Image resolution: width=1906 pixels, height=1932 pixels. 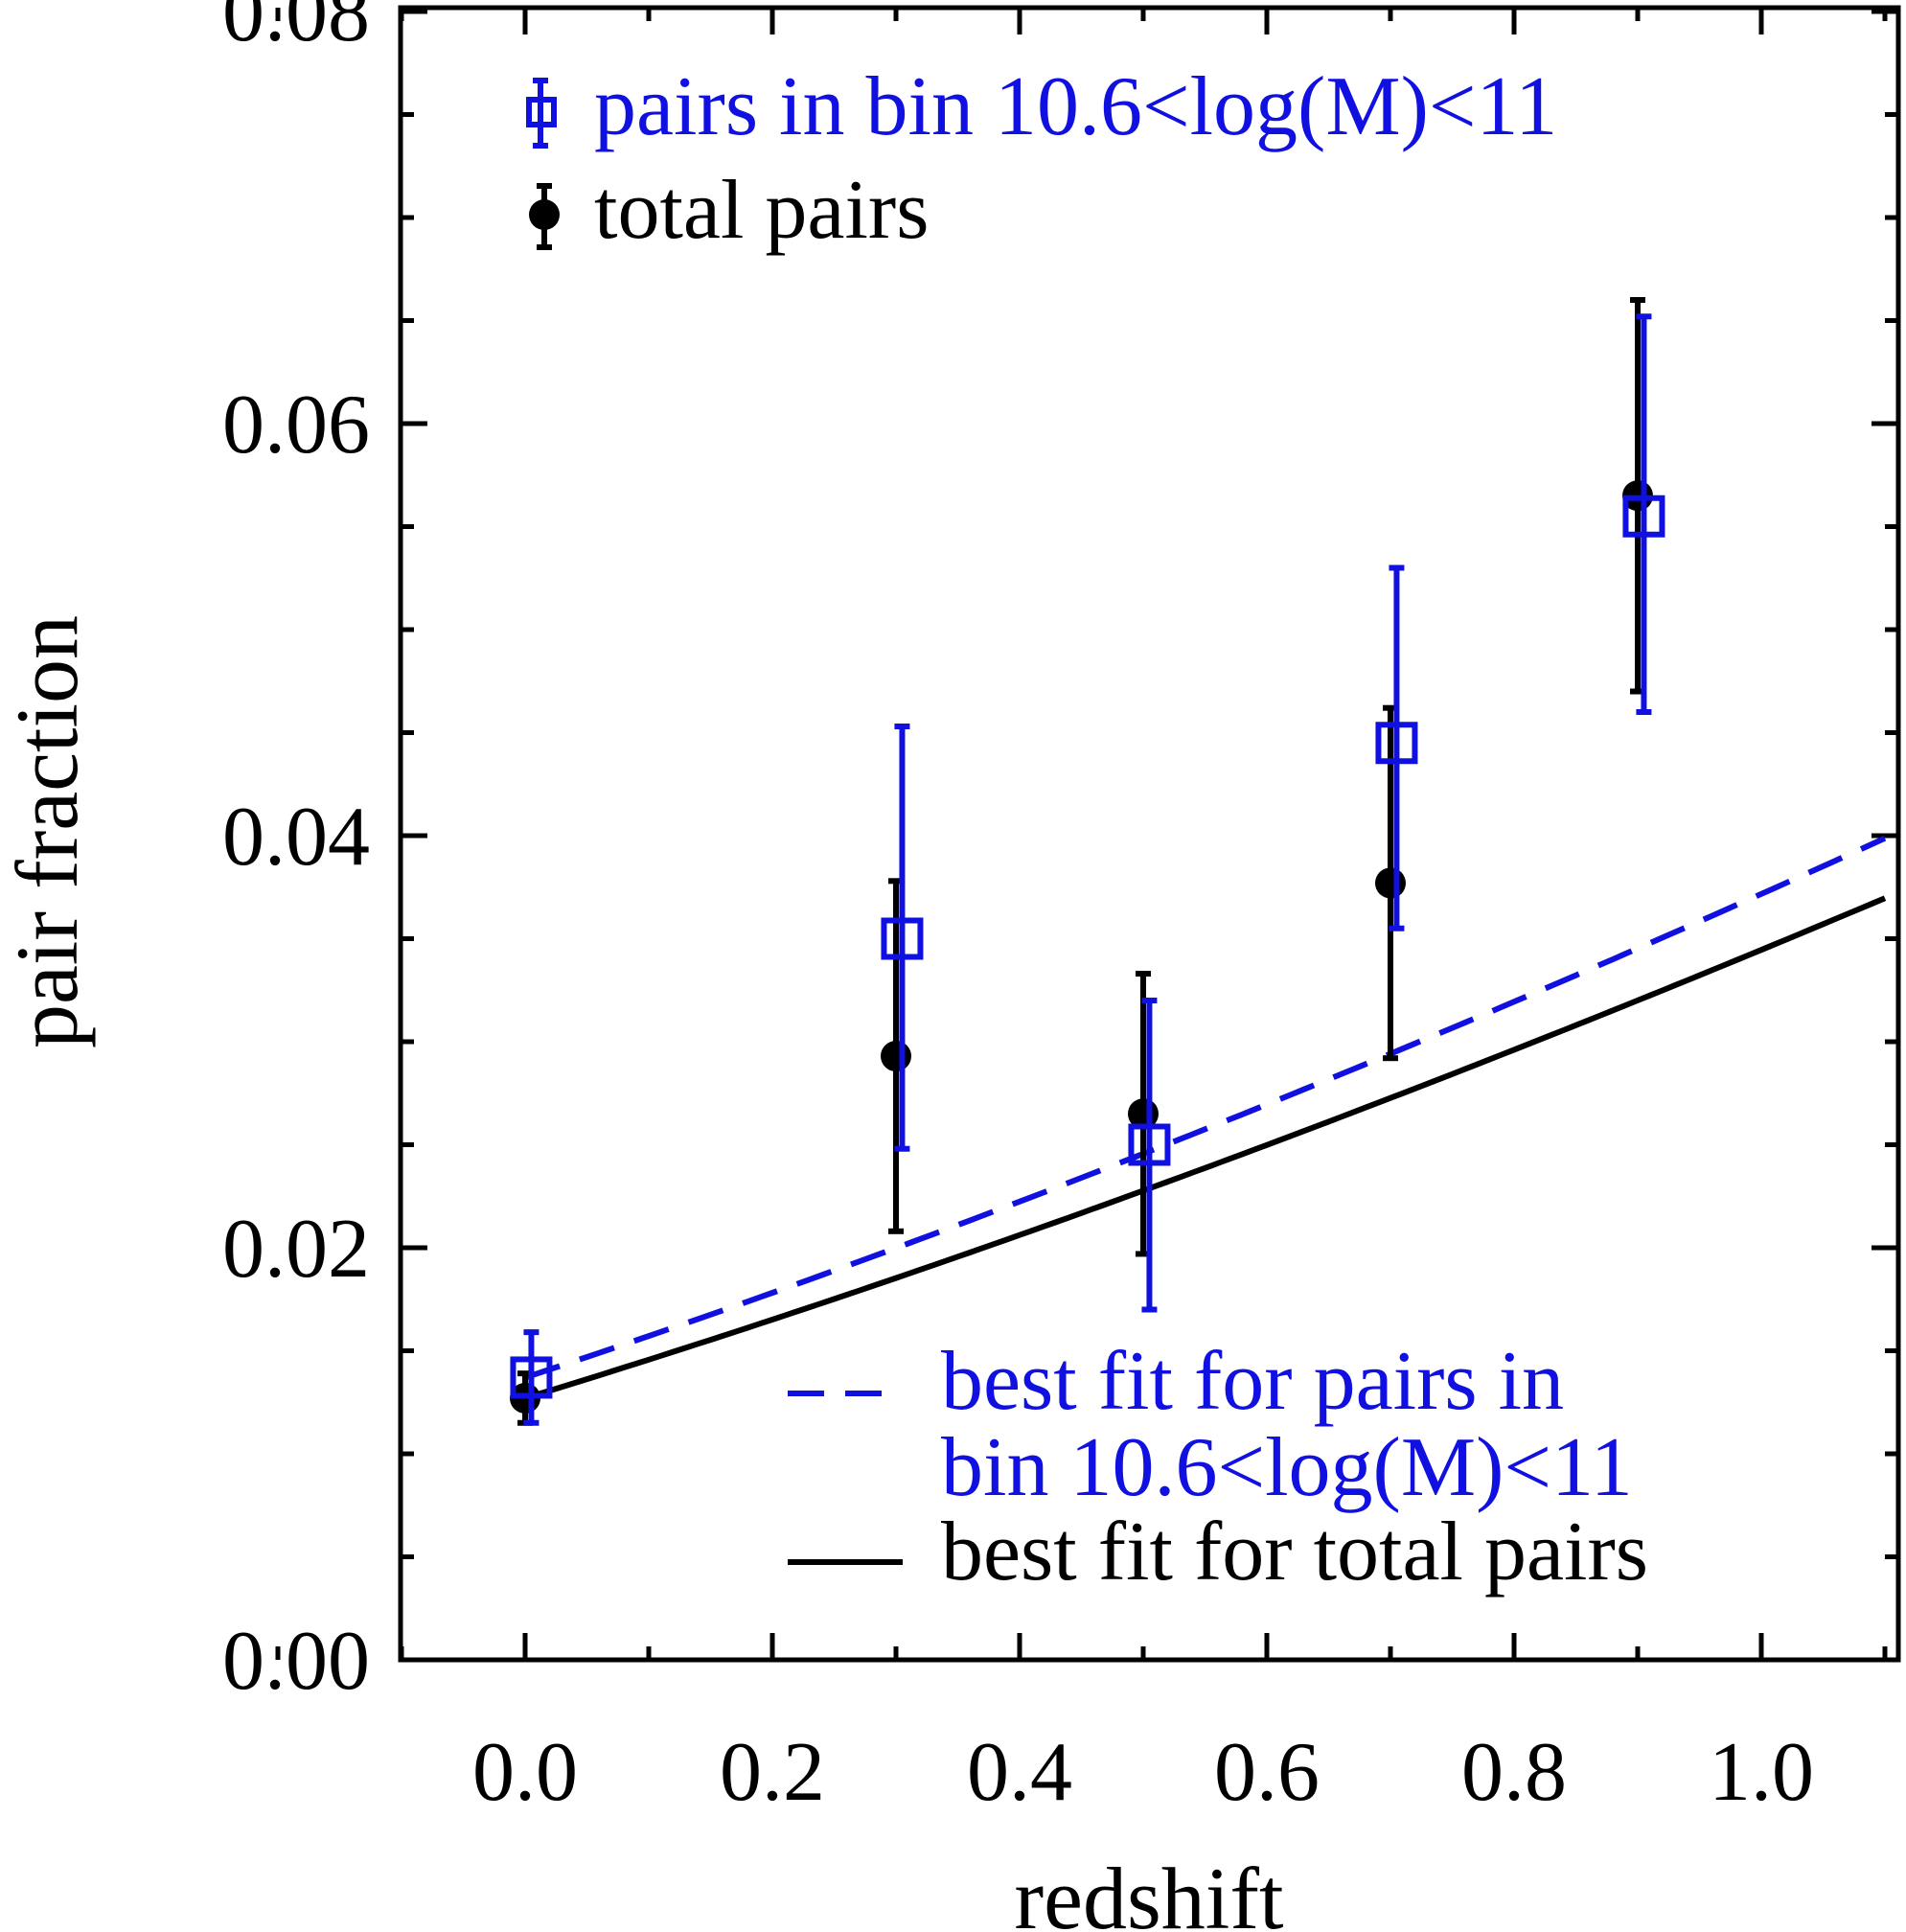 I want to click on x-tick-label: 0.8, so click(x=1514, y=1772).